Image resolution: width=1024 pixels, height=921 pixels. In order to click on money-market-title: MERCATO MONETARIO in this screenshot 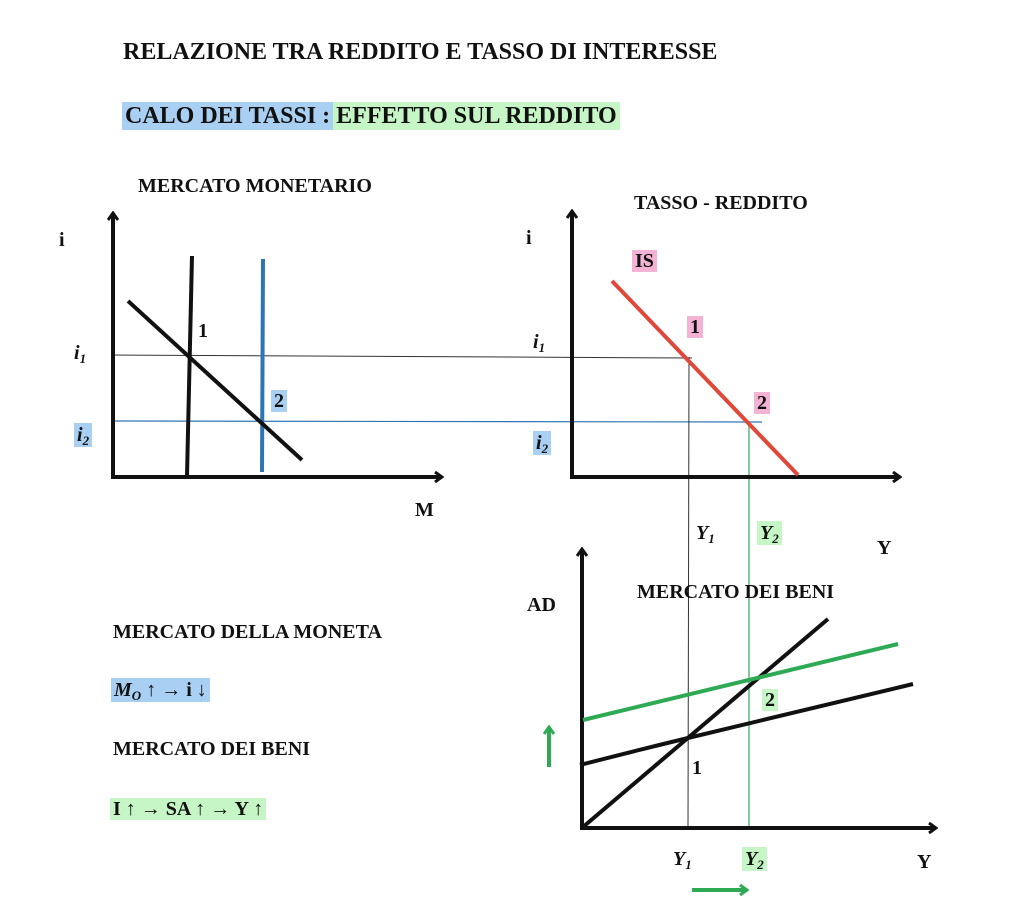, I will do `click(255, 186)`.